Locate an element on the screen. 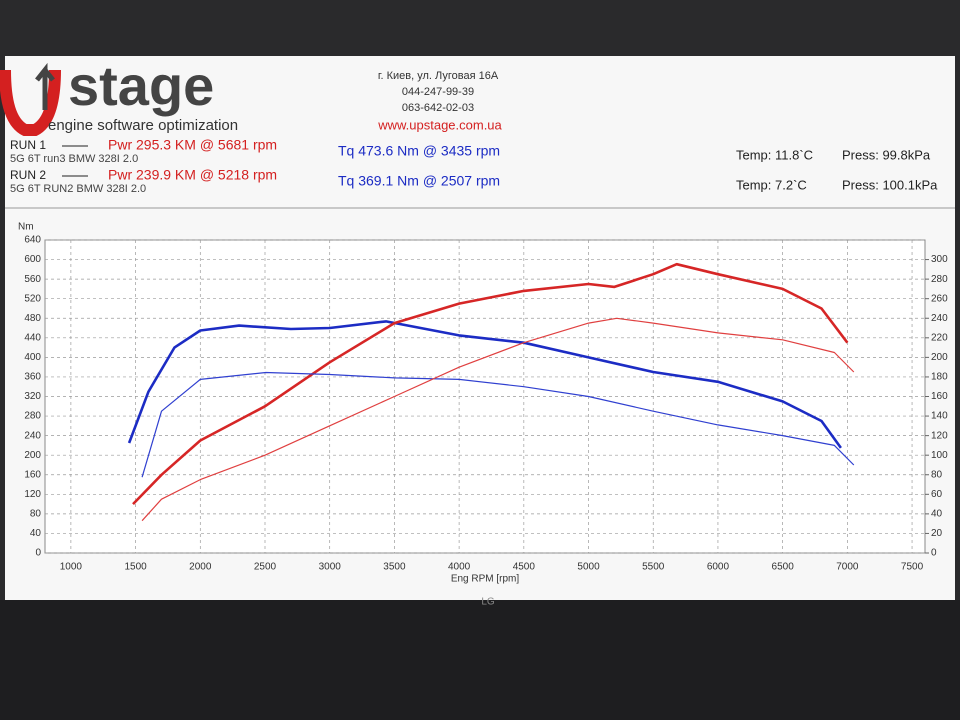  x-tick-label: 2500 is located at coordinates (265, 567).